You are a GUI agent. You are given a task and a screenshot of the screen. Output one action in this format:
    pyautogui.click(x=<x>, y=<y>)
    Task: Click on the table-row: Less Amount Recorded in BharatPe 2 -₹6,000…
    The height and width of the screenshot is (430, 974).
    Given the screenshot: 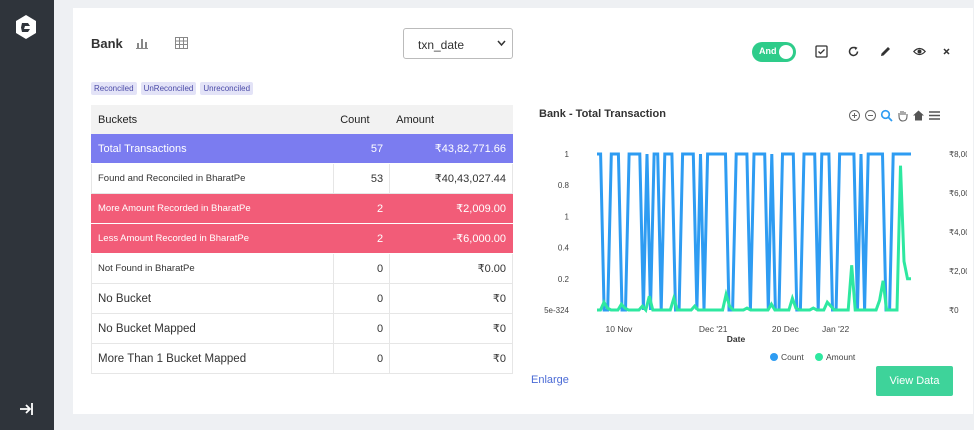 What is the action you would take?
    pyautogui.click(x=301, y=238)
    